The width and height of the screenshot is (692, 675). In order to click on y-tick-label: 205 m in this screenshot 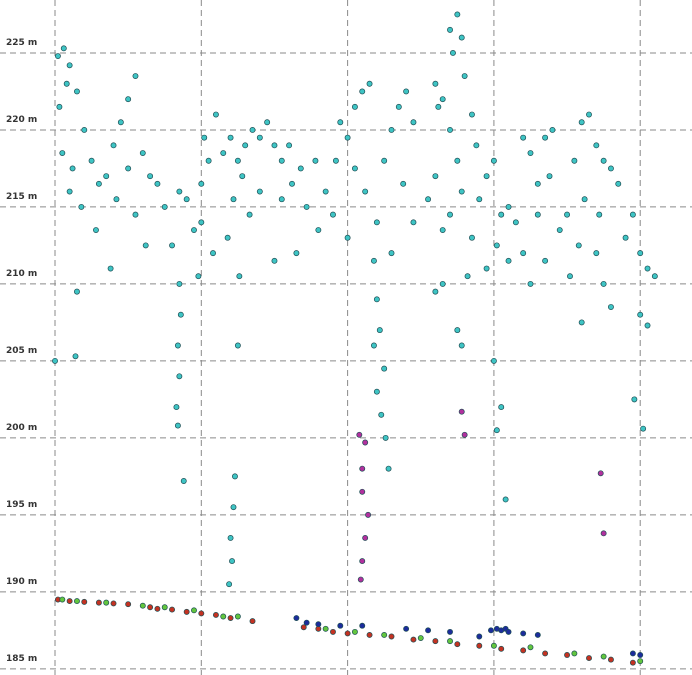, I will do `click(21, 351)`.